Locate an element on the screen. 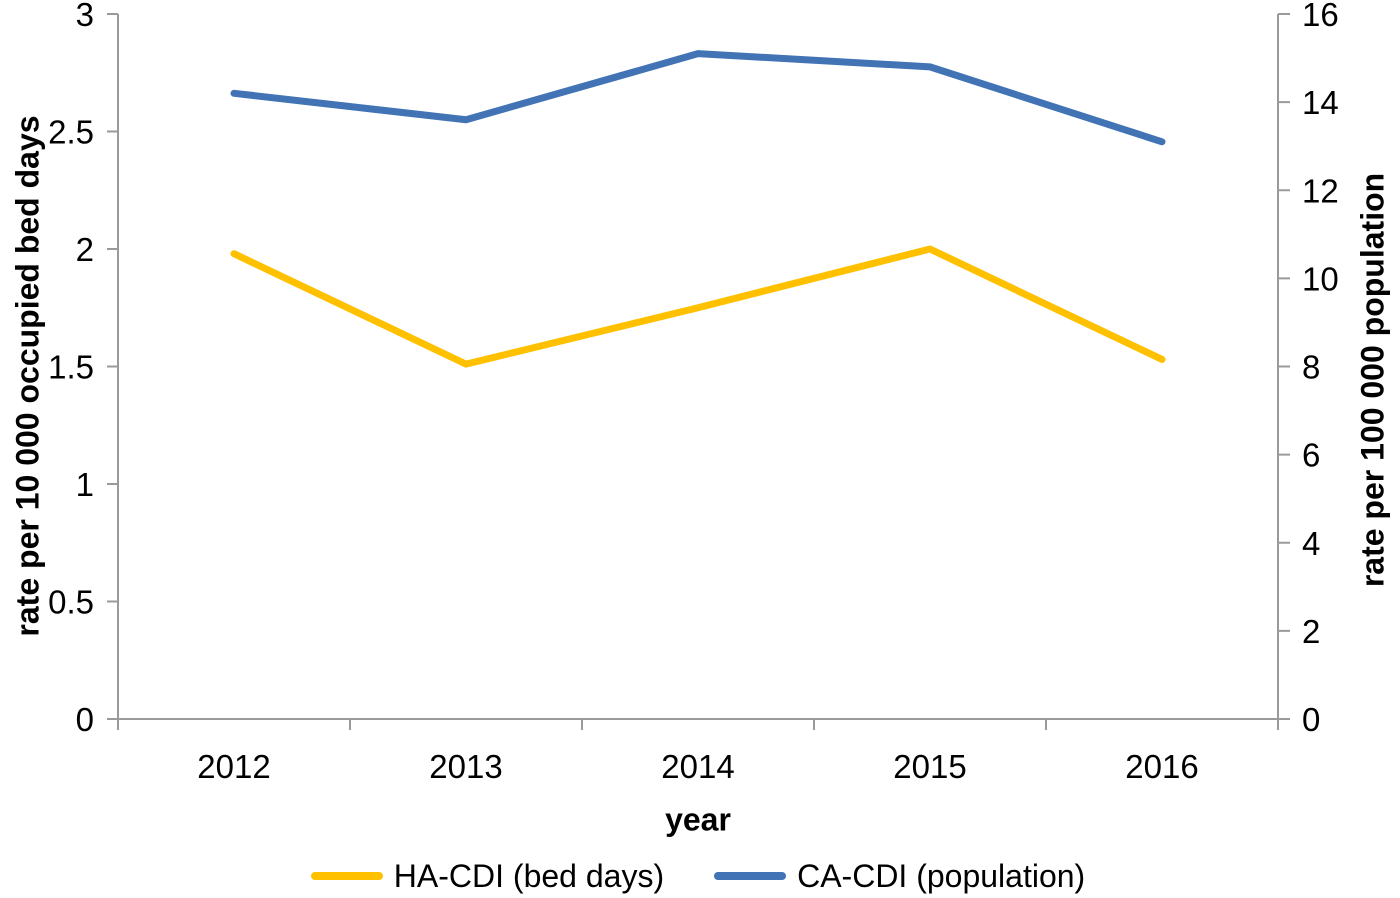  right-axis-tick-label: 16 is located at coordinates (1320, 16).